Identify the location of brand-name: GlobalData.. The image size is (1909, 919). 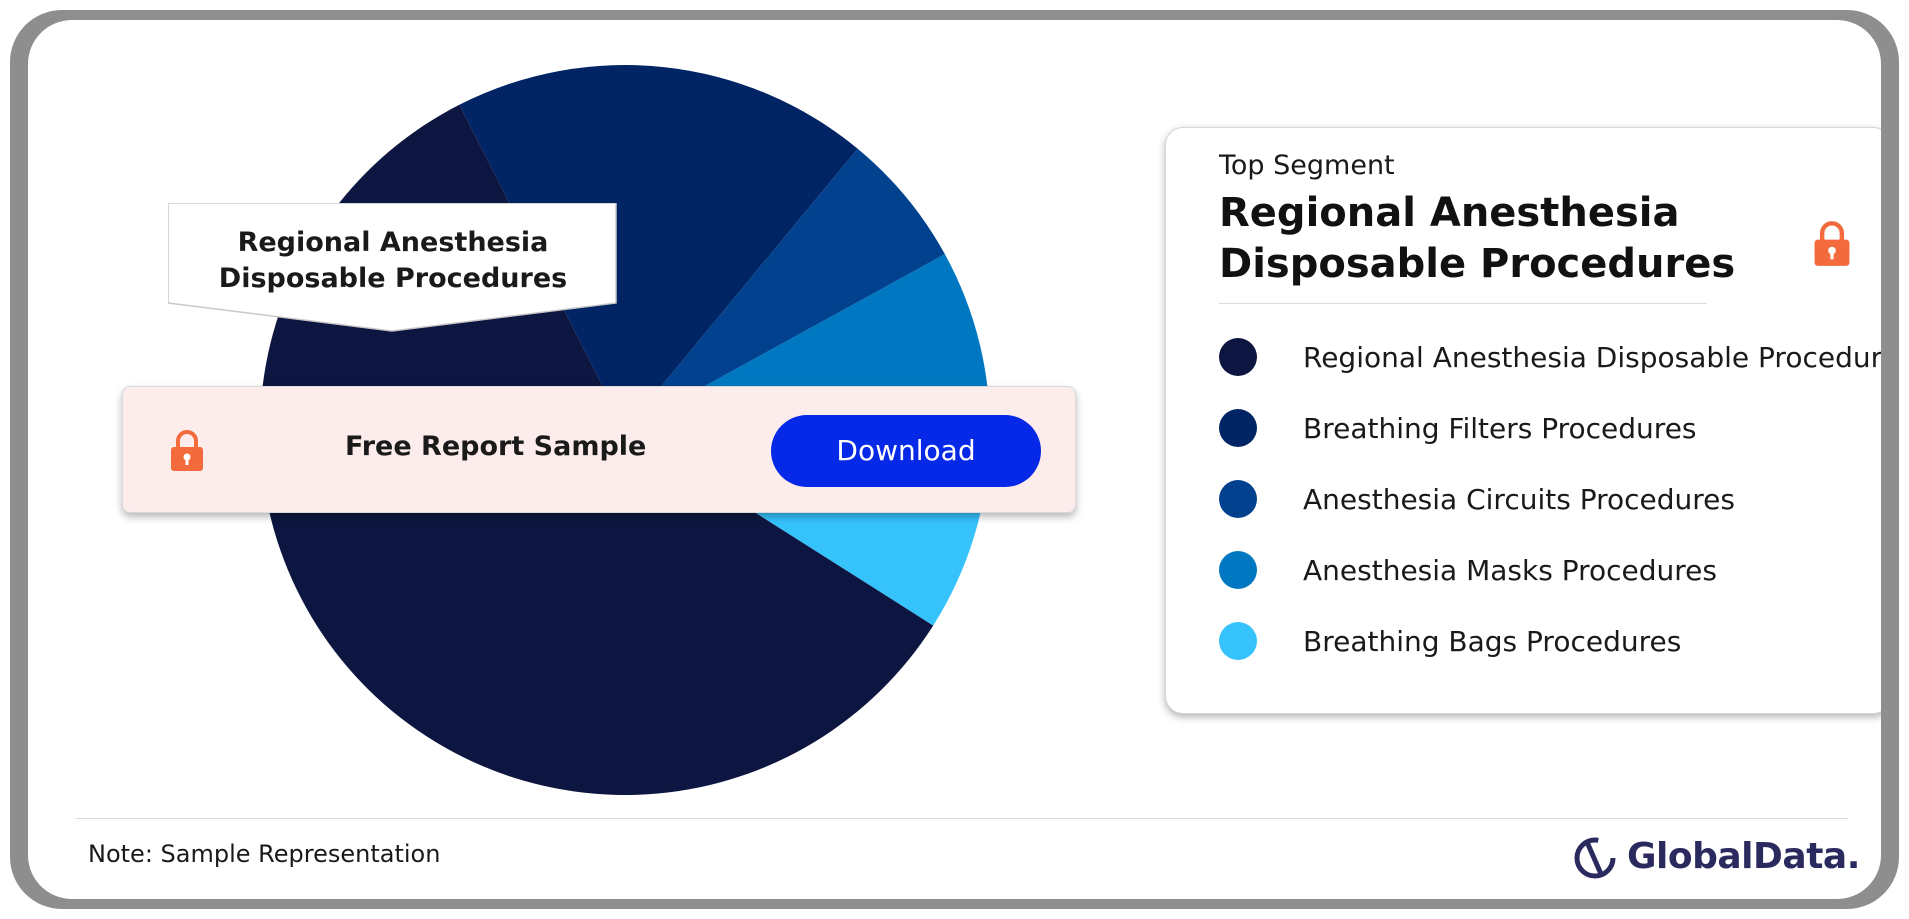
(1743, 856).